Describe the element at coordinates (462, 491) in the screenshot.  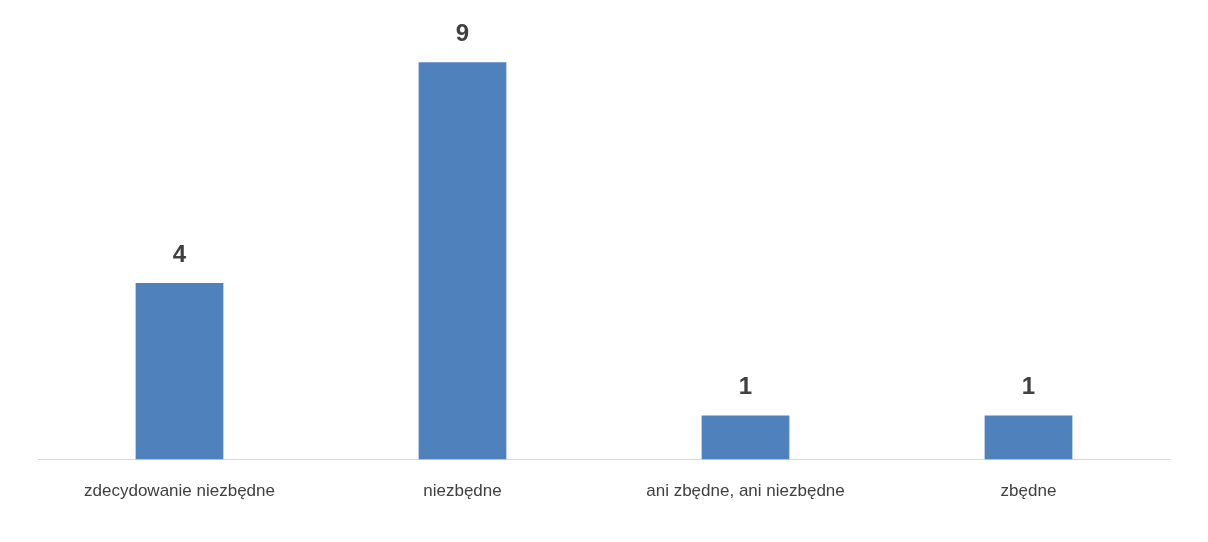
I see `x-tick-label: niezbędne` at that location.